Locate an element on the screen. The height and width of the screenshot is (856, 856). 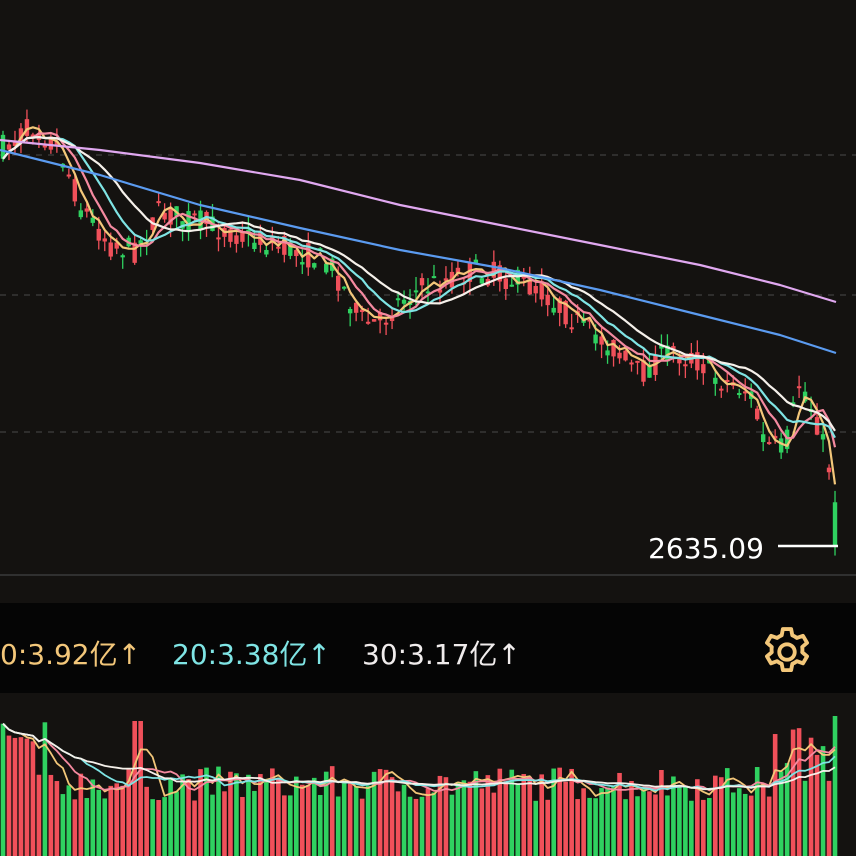
price-marker-label: 2635.09 is located at coordinates (706, 548).